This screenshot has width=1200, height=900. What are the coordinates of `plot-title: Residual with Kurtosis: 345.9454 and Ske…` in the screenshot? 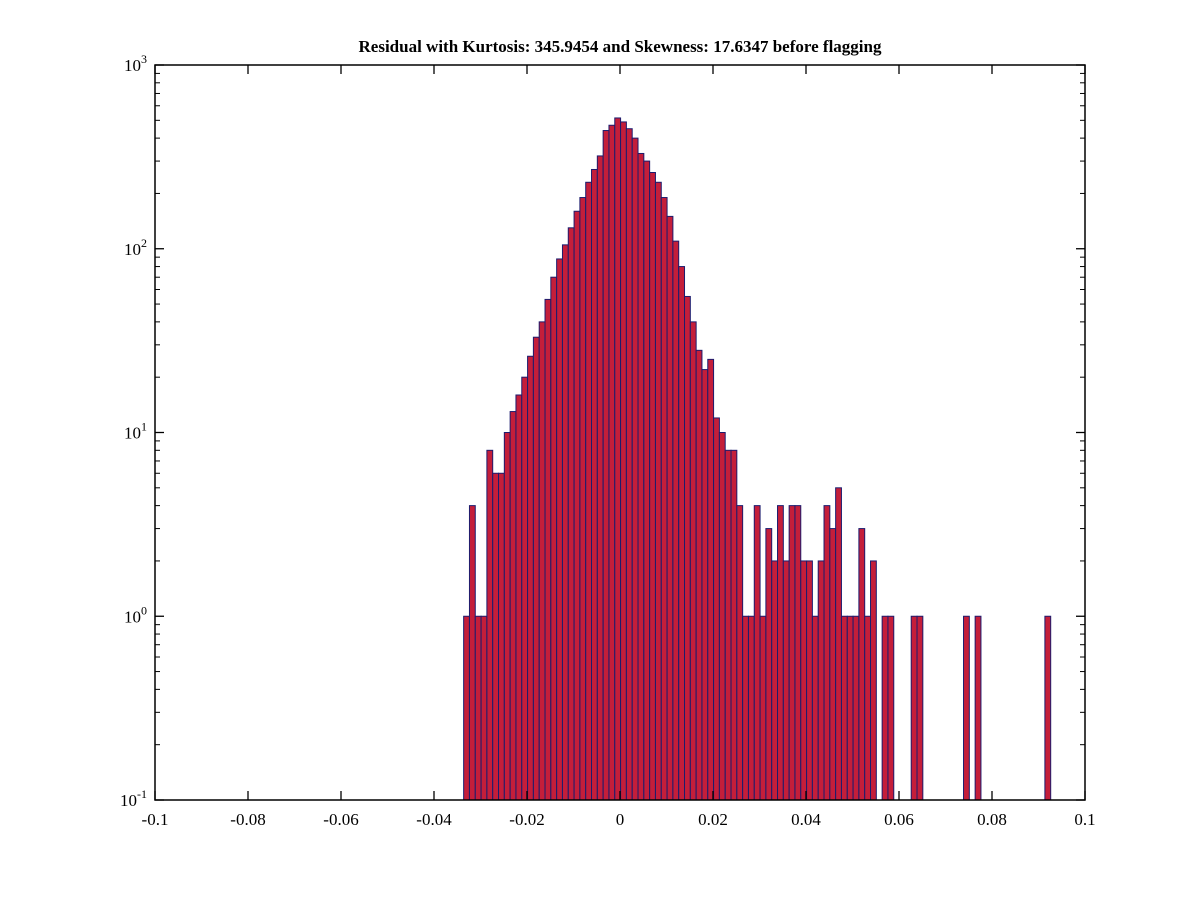 It's located at (620, 46).